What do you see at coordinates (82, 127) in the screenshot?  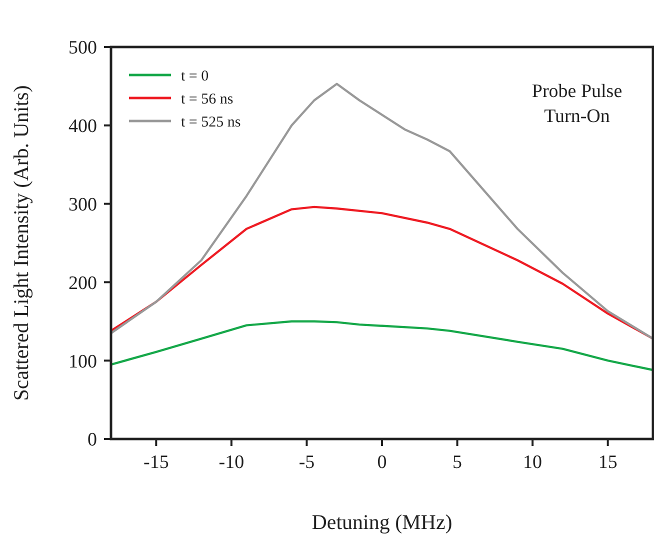 I see `y-tick-label: 400` at bounding box center [82, 127].